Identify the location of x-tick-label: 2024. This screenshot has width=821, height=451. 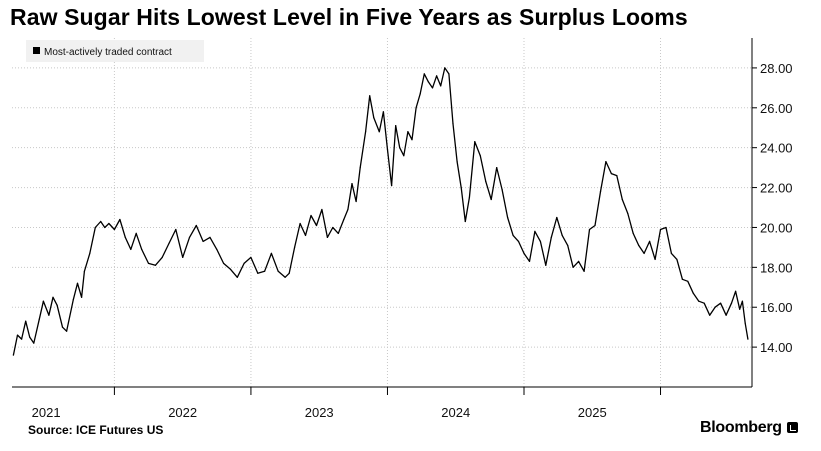
(455, 412).